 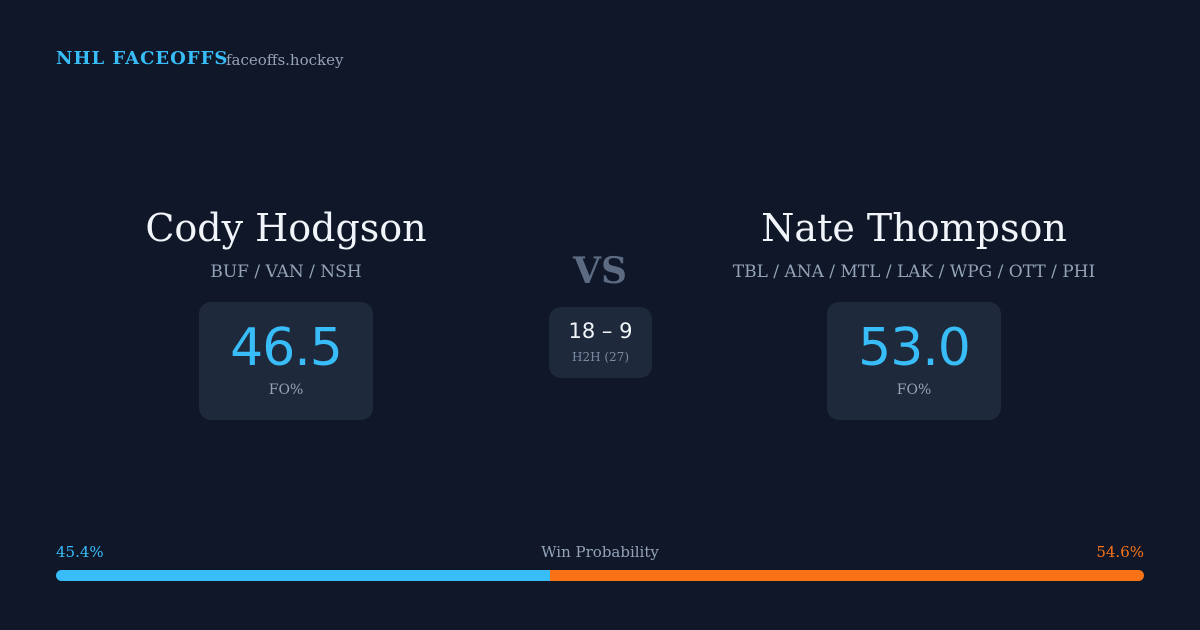 What do you see at coordinates (914, 348) in the screenshot?
I see `fo-pct: 53.0` at bounding box center [914, 348].